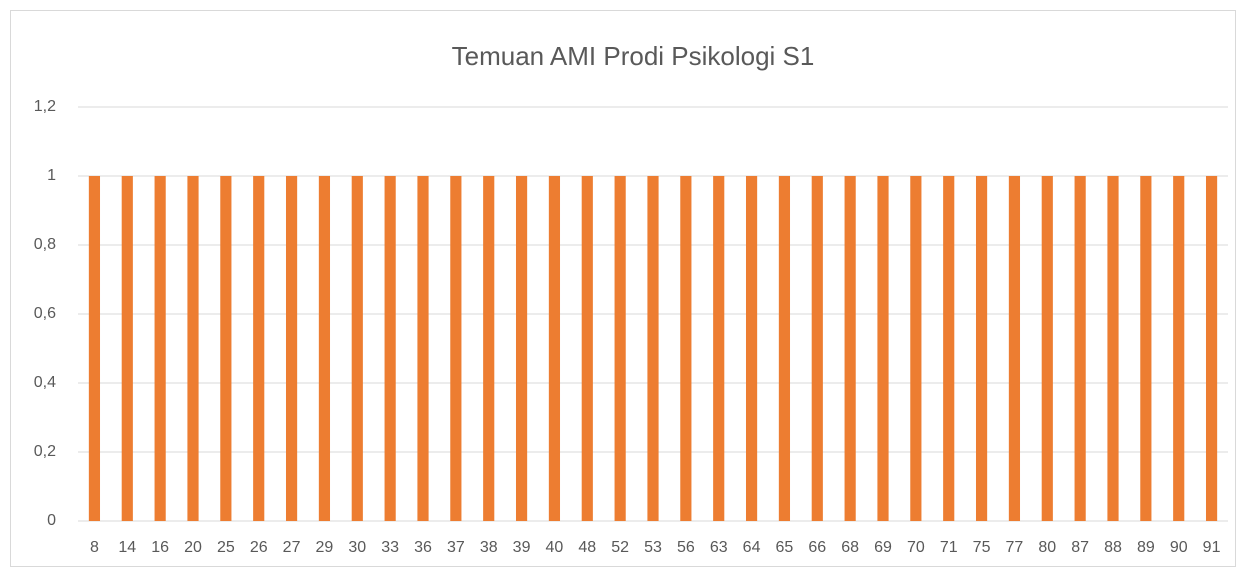 The height and width of the screenshot is (577, 1246). What do you see at coordinates (45, 106) in the screenshot?
I see `y-tick-label: 1,2` at bounding box center [45, 106].